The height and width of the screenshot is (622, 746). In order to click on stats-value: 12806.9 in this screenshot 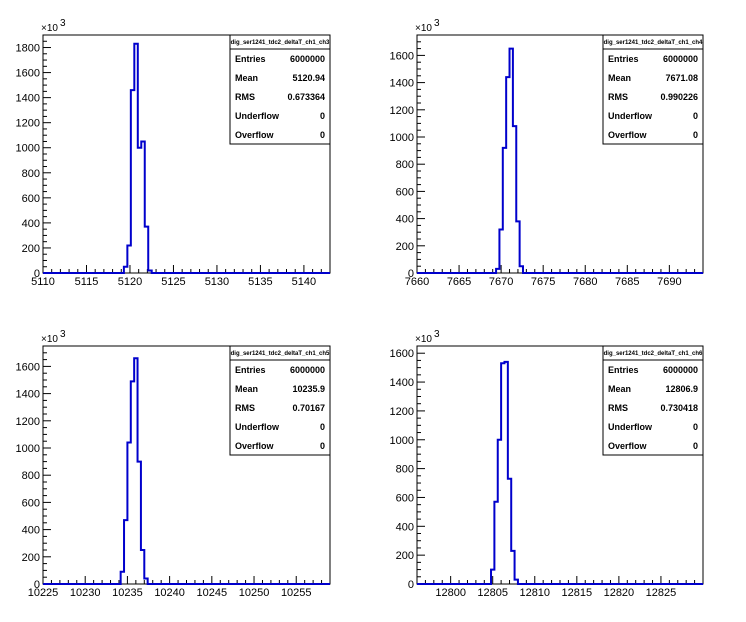, I will do `click(681, 389)`.